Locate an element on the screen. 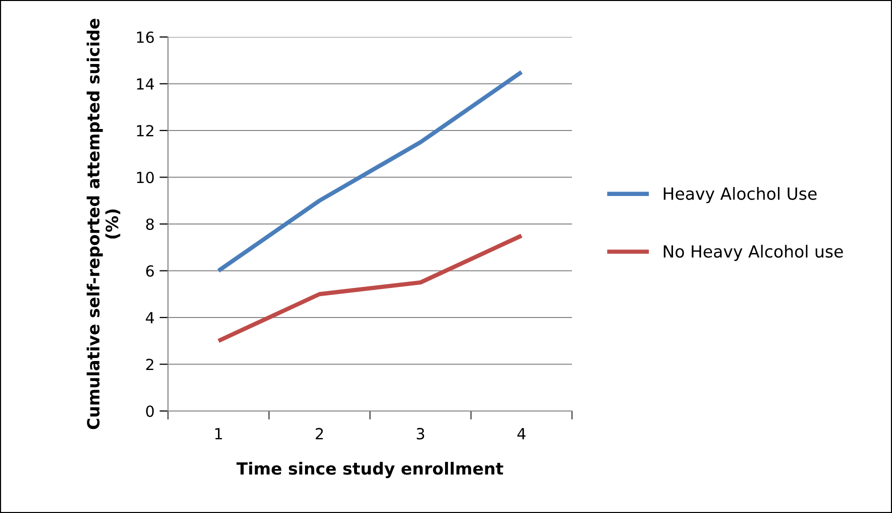 This screenshot has height=513, width=892. y-tick-label: 12 is located at coordinates (145, 130).